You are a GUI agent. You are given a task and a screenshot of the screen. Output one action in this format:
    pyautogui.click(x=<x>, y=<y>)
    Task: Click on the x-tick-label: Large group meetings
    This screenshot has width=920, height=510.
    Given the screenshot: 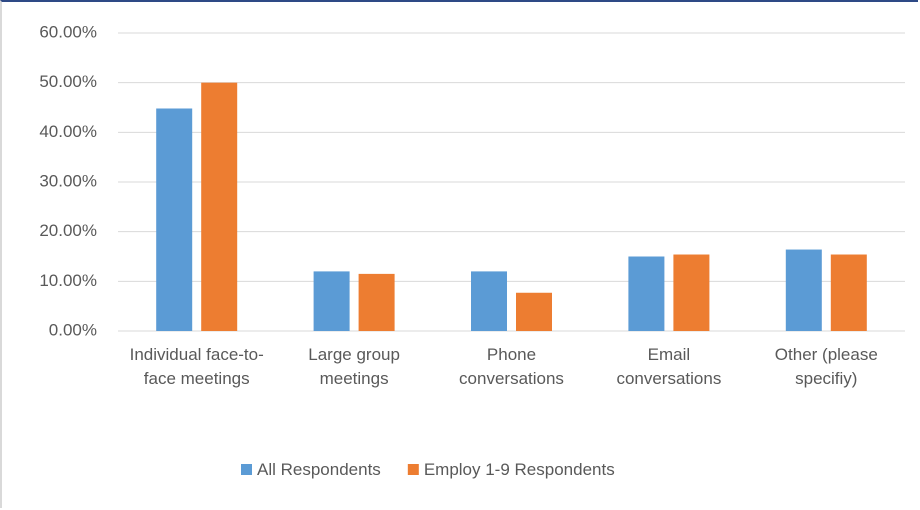 What is the action you would take?
    pyautogui.click(x=354, y=366)
    